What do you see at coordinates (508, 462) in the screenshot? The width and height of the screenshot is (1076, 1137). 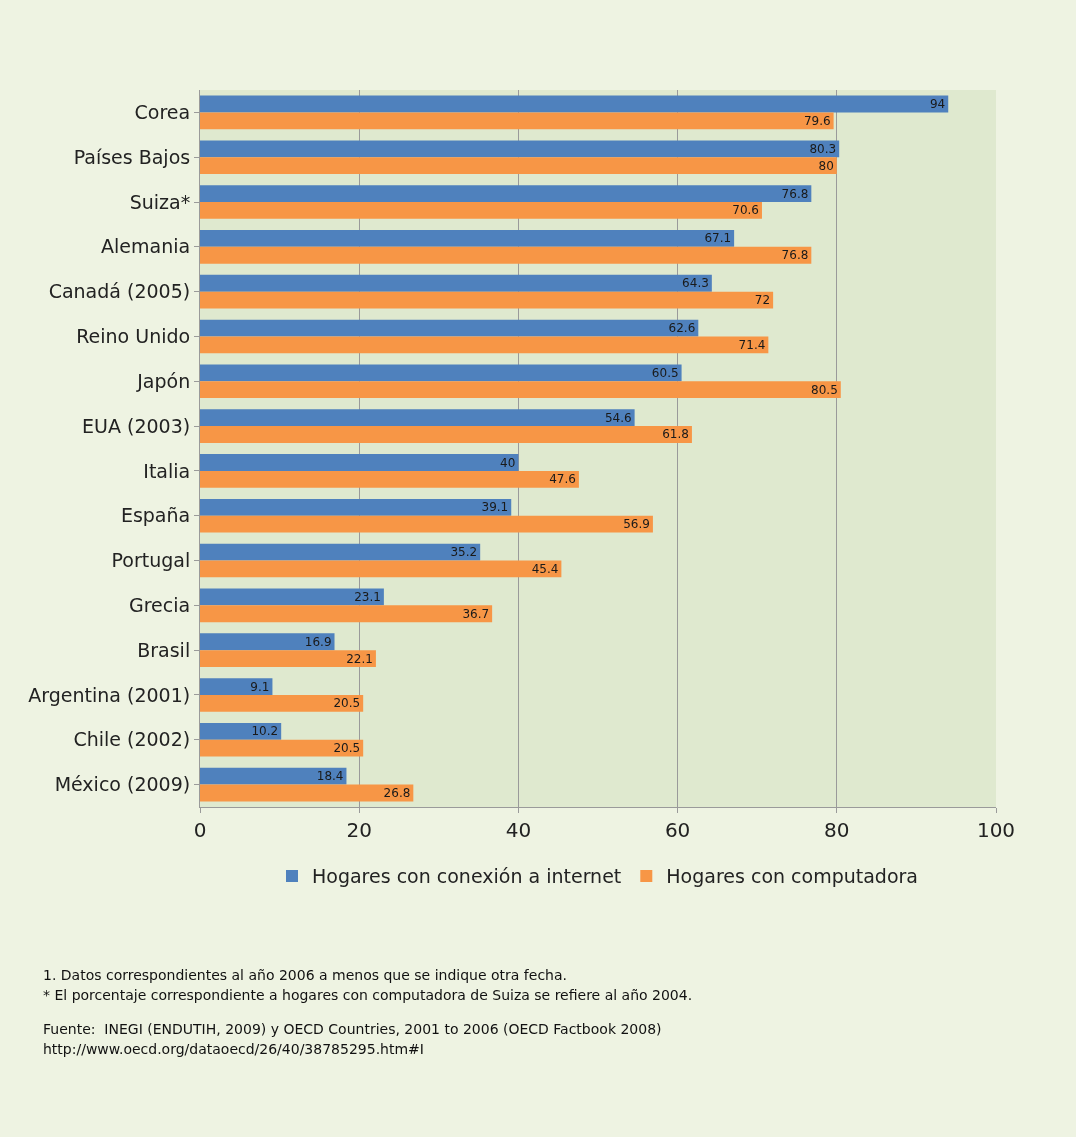 I see `data-label: 40` at bounding box center [508, 462].